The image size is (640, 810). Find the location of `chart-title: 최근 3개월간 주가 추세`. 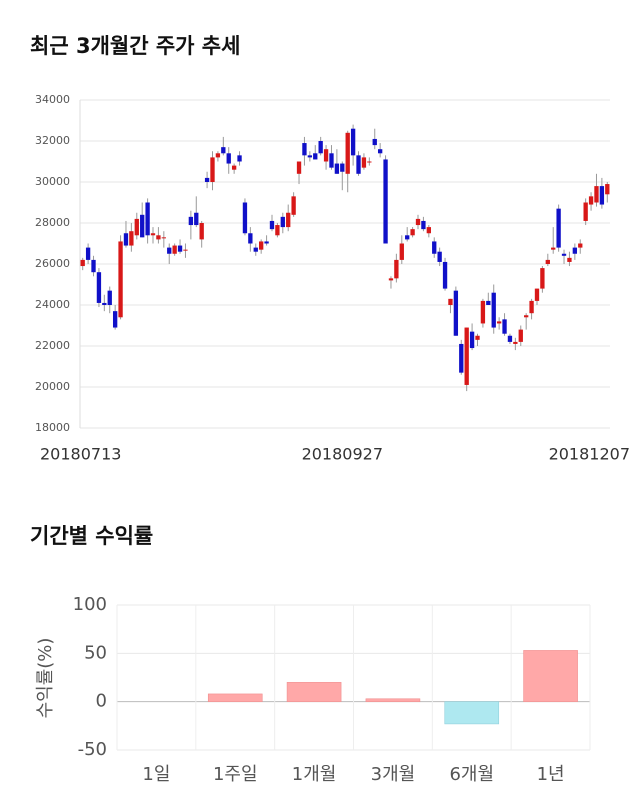

chart-title: 최근 3개월간 주가 추세 is located at coordinates (135, 46).